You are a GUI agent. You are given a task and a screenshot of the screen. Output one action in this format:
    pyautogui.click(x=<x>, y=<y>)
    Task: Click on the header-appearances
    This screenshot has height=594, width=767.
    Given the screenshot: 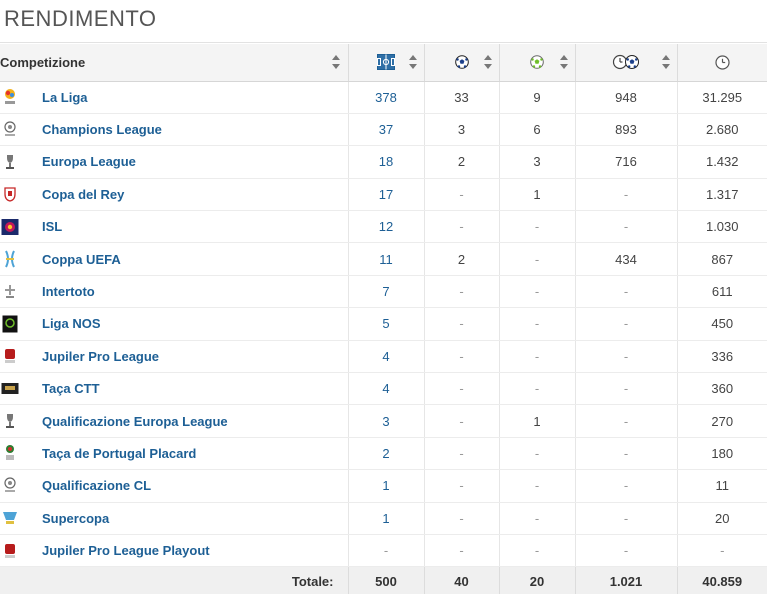 What is the action you would take?
    pyautogui.click(x=386, y=63)
    